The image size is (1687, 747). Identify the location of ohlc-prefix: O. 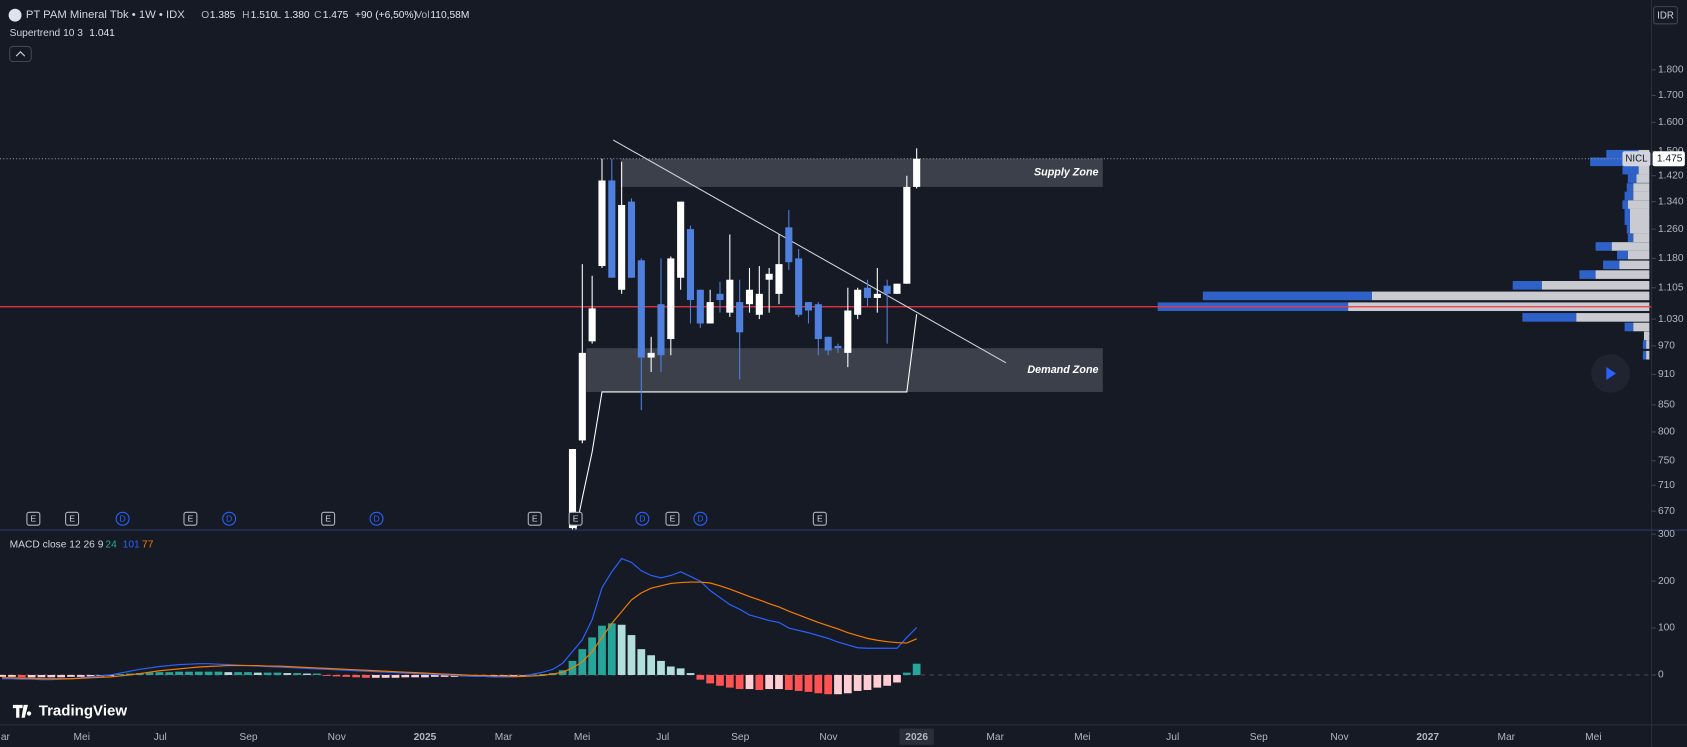
(205, 15).